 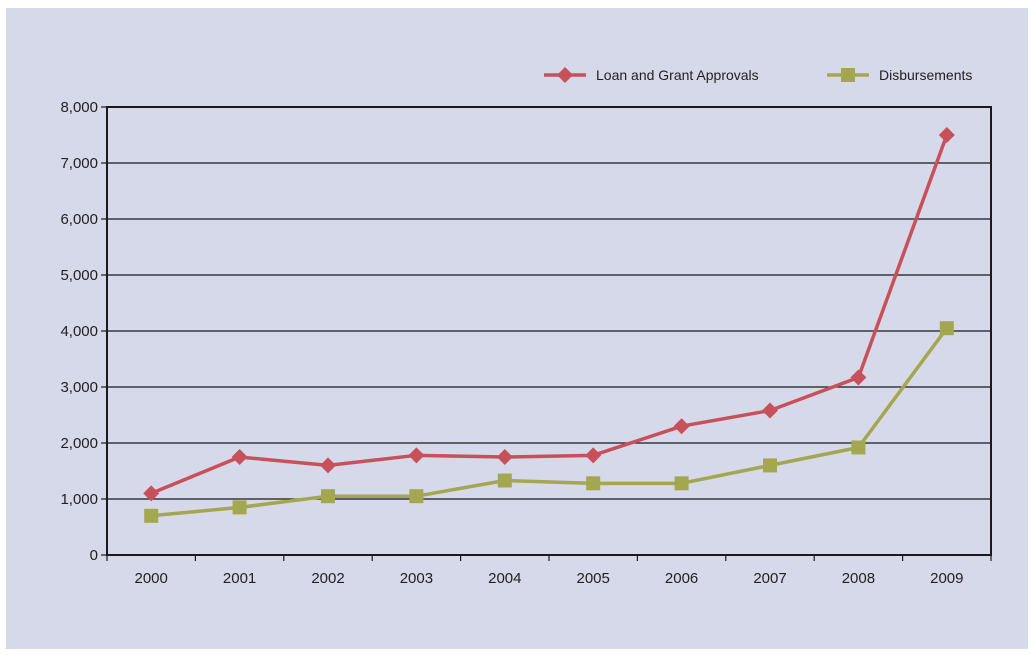 I want to click on y-tick-label: 0, so click(x=94, y=555).